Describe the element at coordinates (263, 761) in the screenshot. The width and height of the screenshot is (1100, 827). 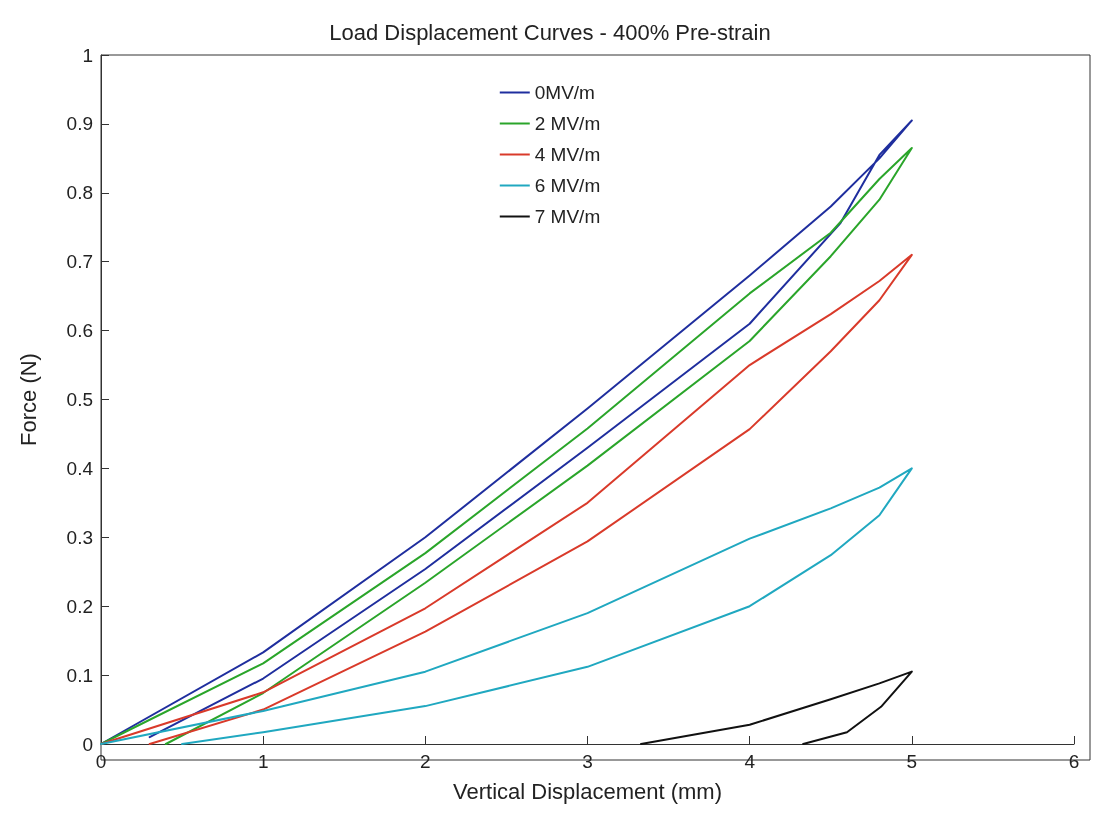
I see `x-tick-label: 1` at that location.